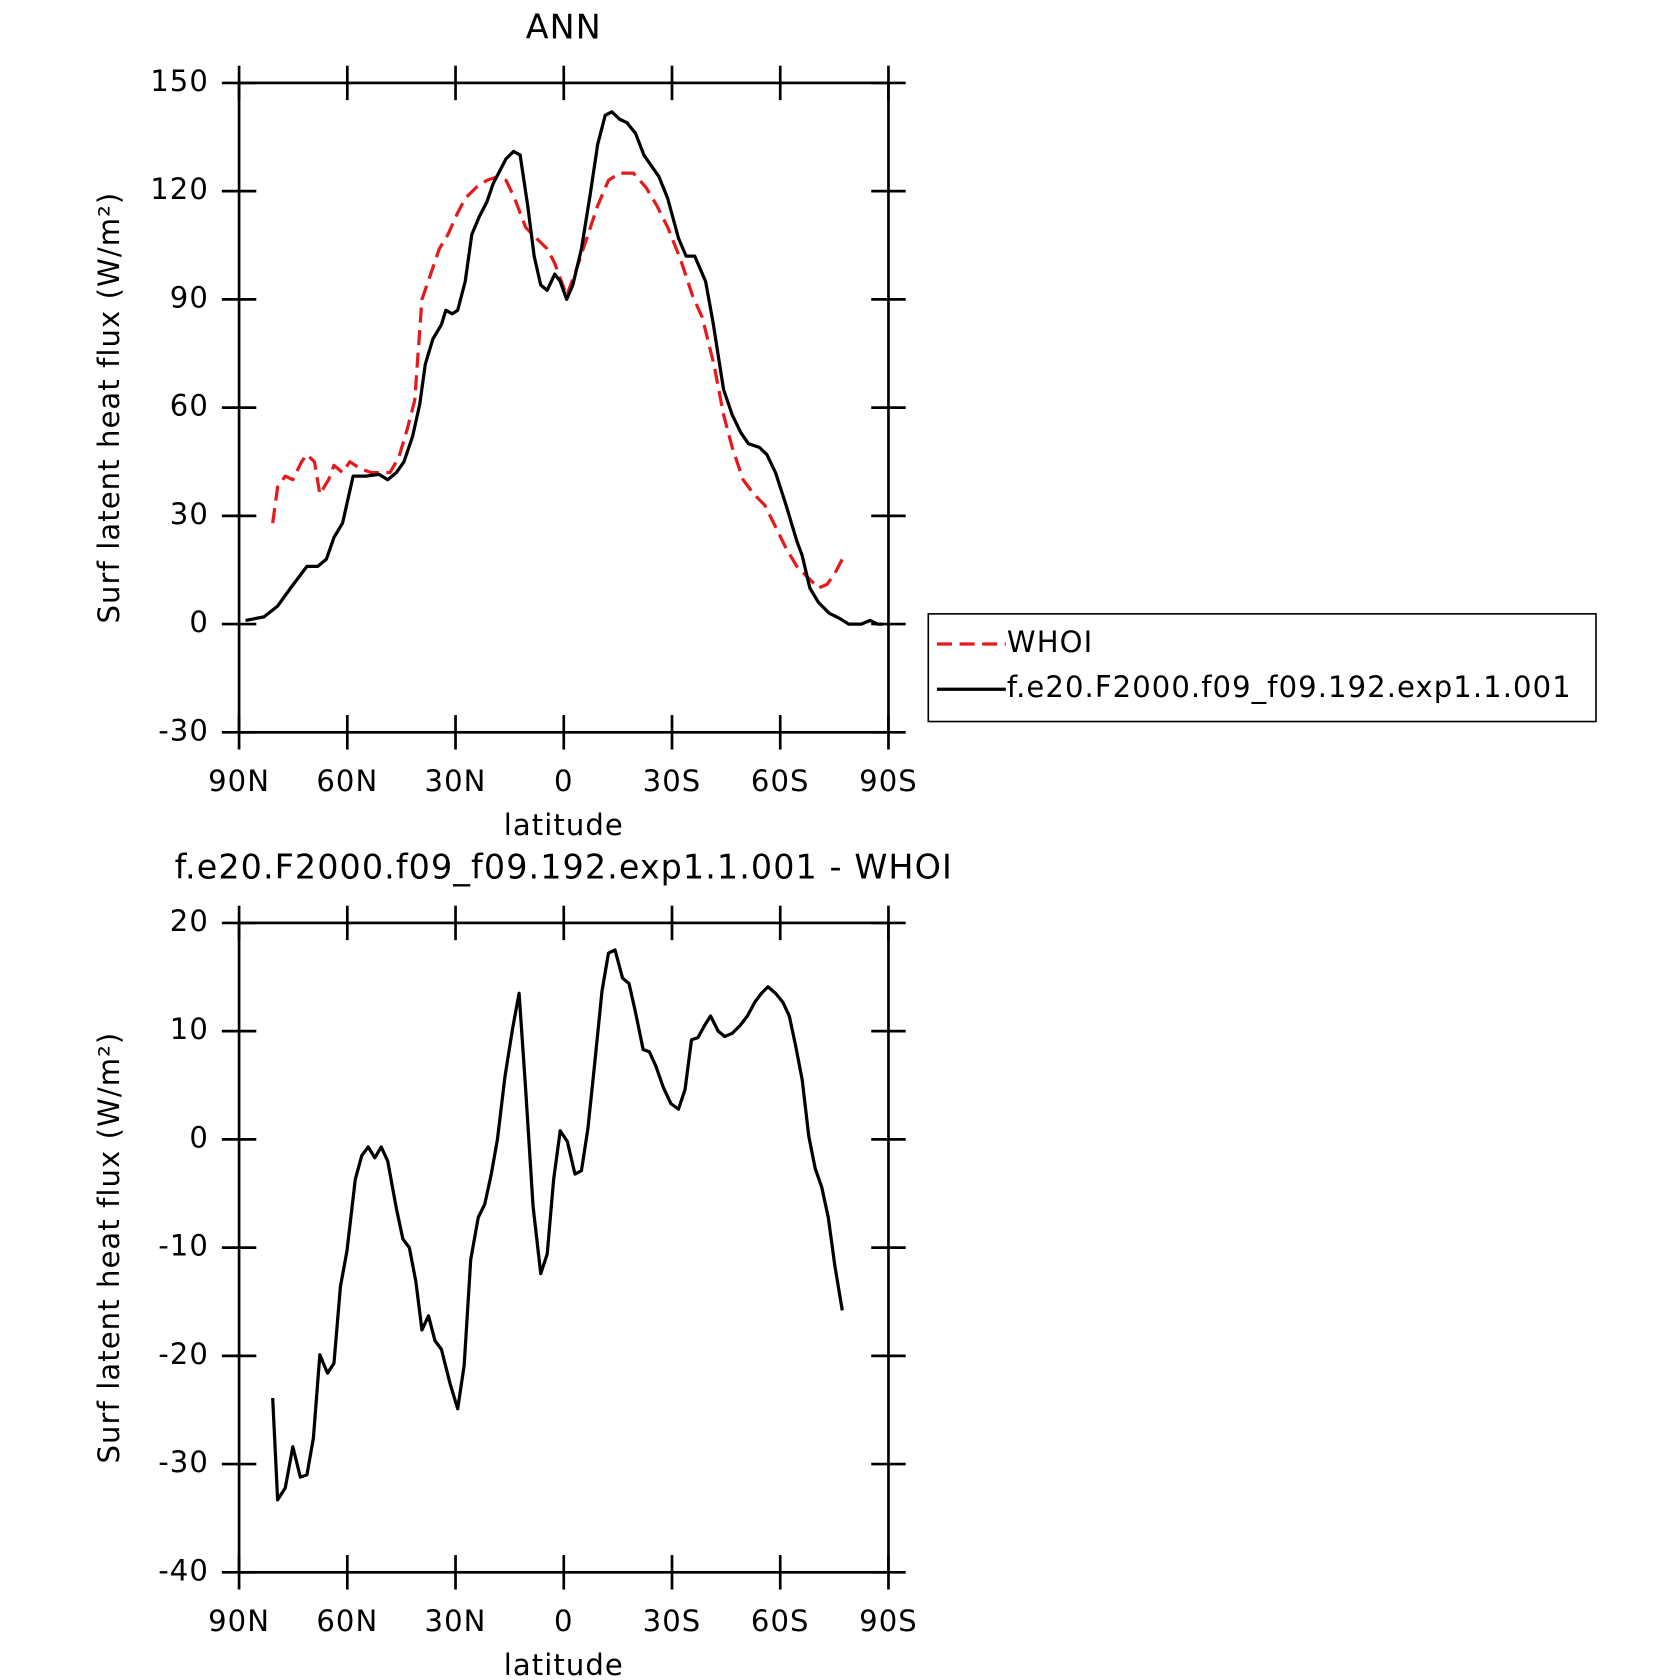 This screenshot has width=1680, height=1680. Describe the element at coordinates (179, 189) in the screenshot. I see `y-tick-label: 120` at that location.